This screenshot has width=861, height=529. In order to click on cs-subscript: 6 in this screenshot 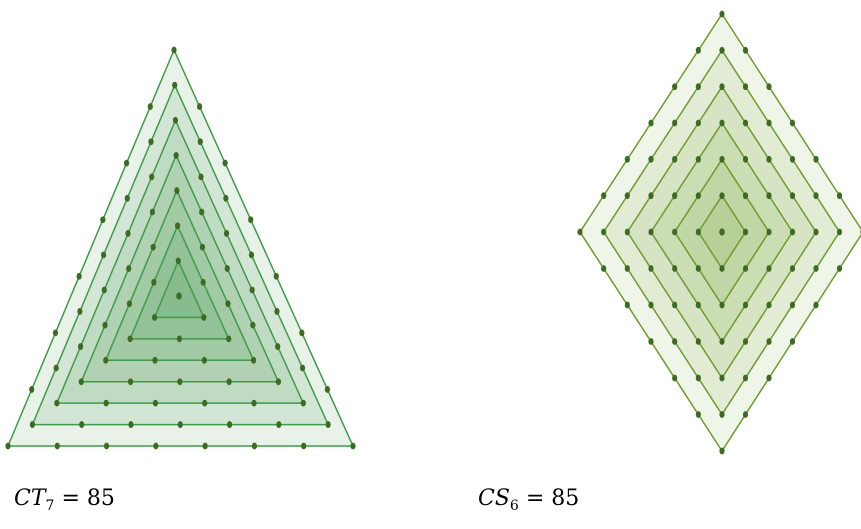, I will do `click(514, 506)`.